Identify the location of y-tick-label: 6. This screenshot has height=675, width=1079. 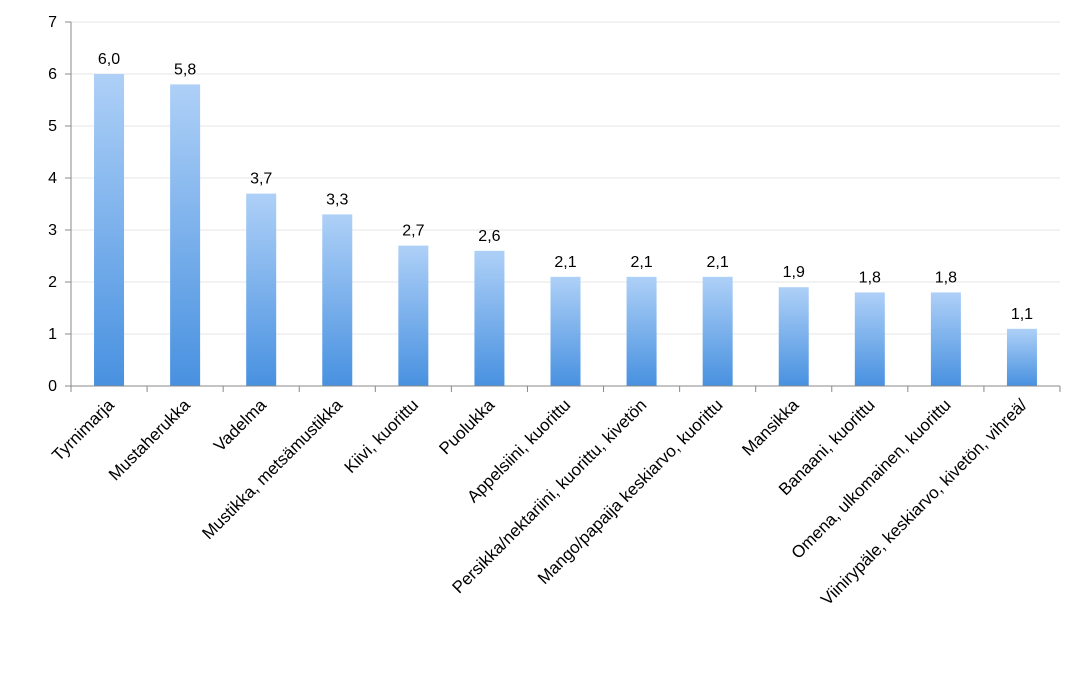
(52, 74).